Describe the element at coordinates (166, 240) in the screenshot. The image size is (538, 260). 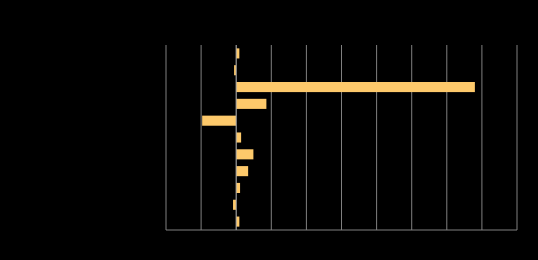
I see `x-tick-label: -20` at that location.